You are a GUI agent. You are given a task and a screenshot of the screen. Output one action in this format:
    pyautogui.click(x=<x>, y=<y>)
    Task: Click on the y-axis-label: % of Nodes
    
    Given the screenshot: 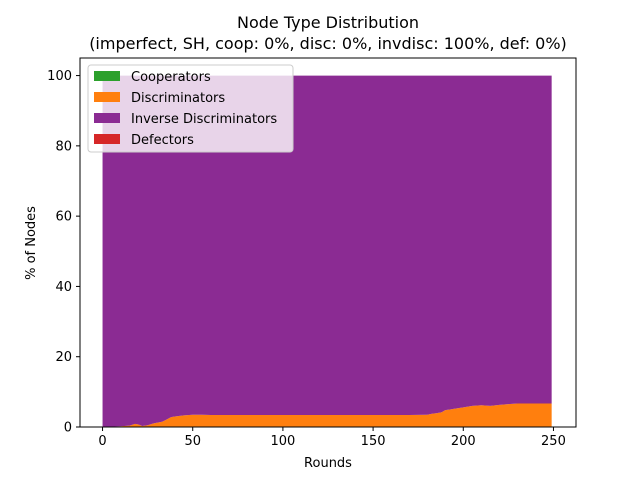 What is the action you would take?
    pyautogui.click(x=31, y=243)
    